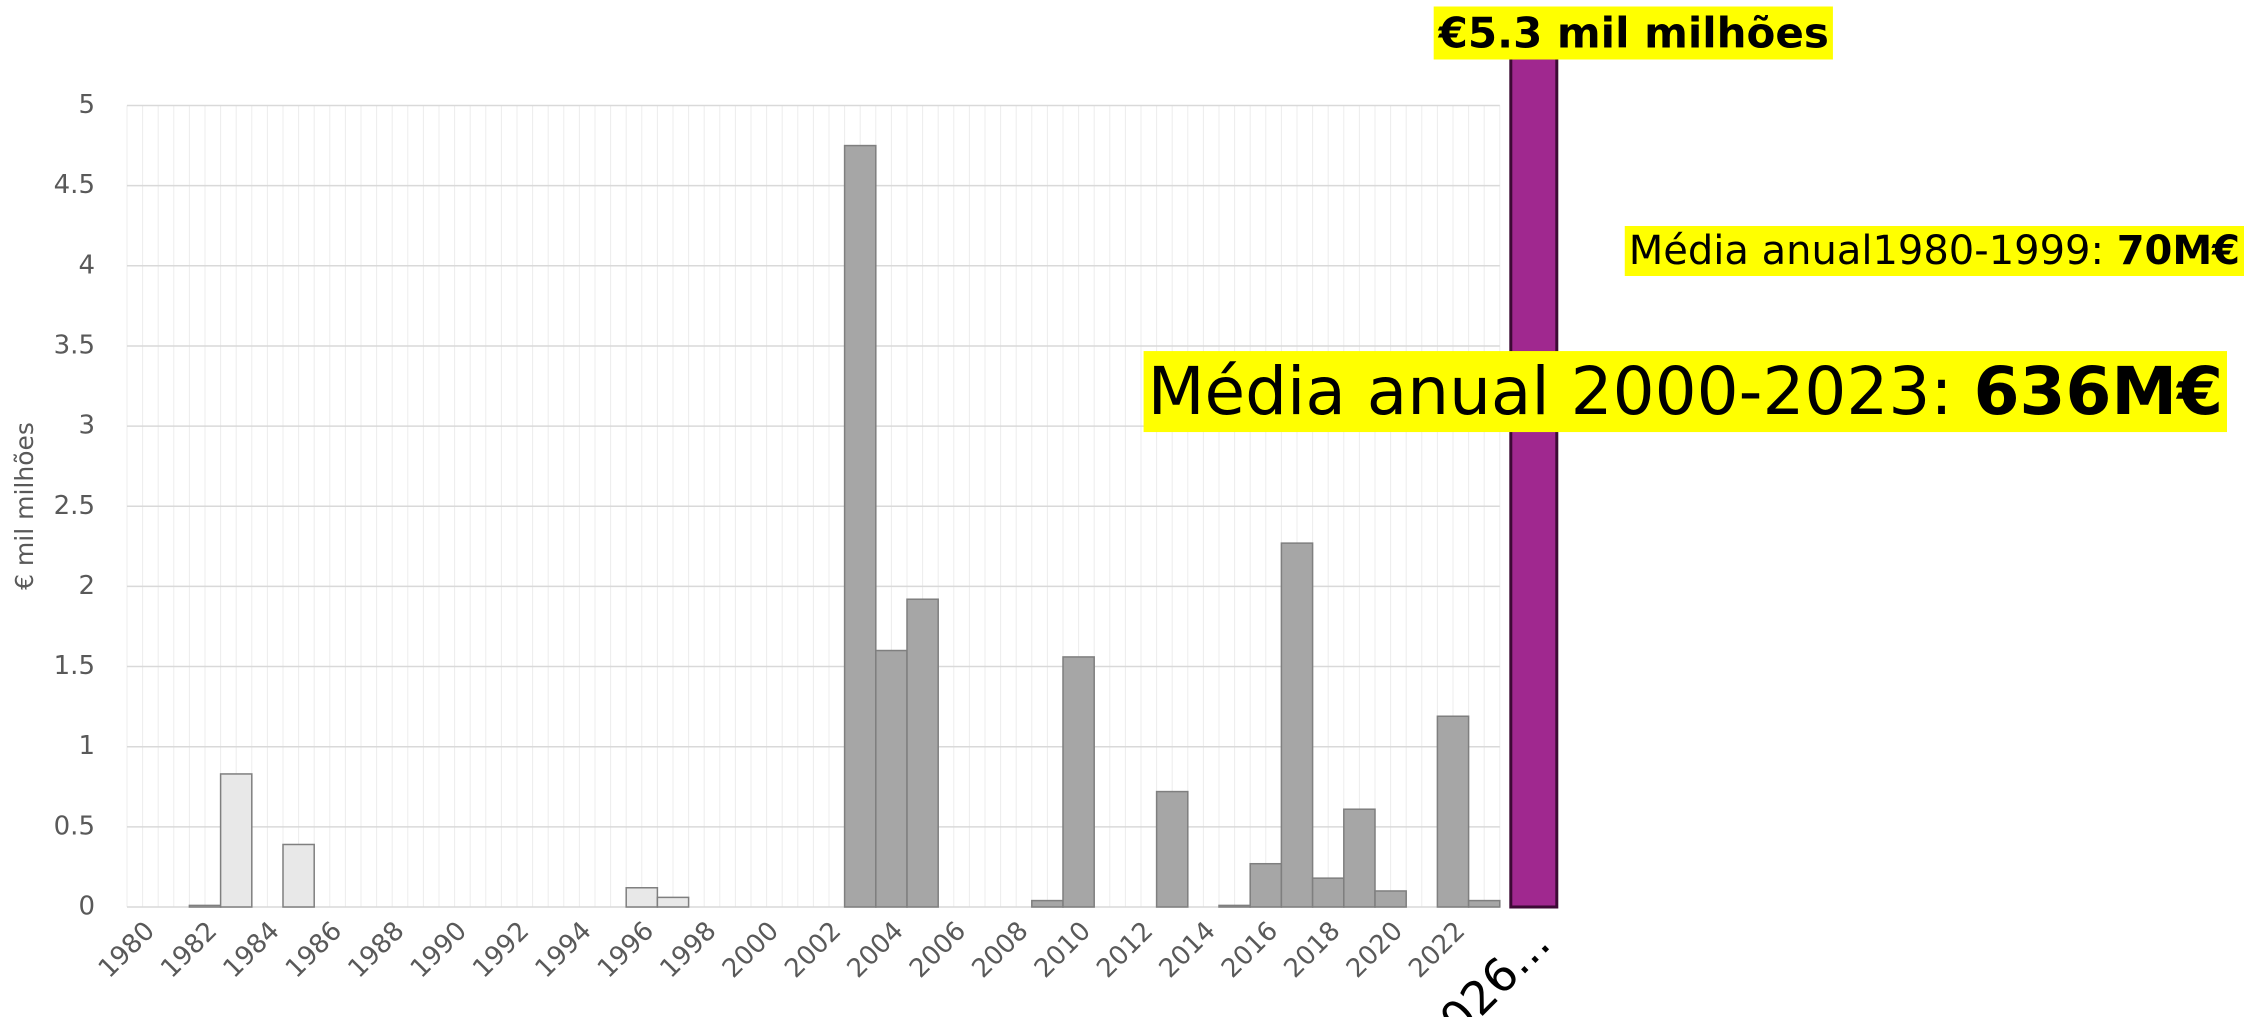  I want to click on x-tick-label: 2012, so click(1125, 950).